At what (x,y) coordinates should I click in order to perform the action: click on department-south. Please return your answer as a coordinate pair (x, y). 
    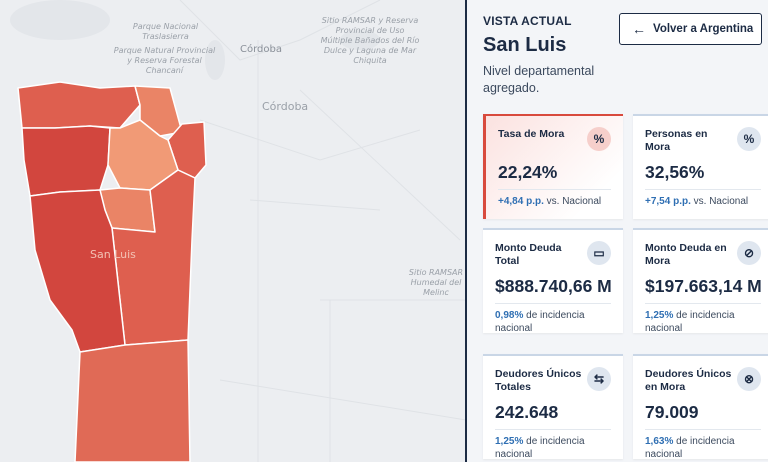
    Looking at the image, I should click on (132, 400).